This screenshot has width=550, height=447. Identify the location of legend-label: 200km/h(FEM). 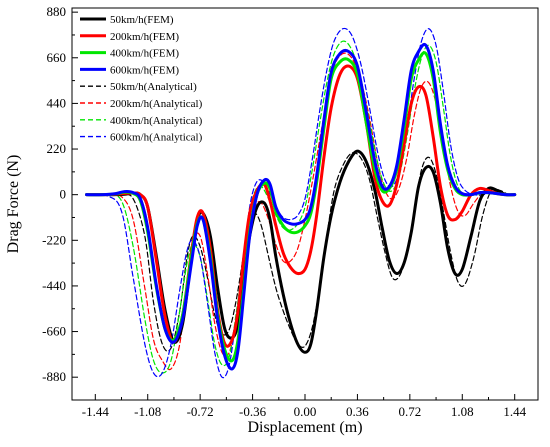
(144, 37).